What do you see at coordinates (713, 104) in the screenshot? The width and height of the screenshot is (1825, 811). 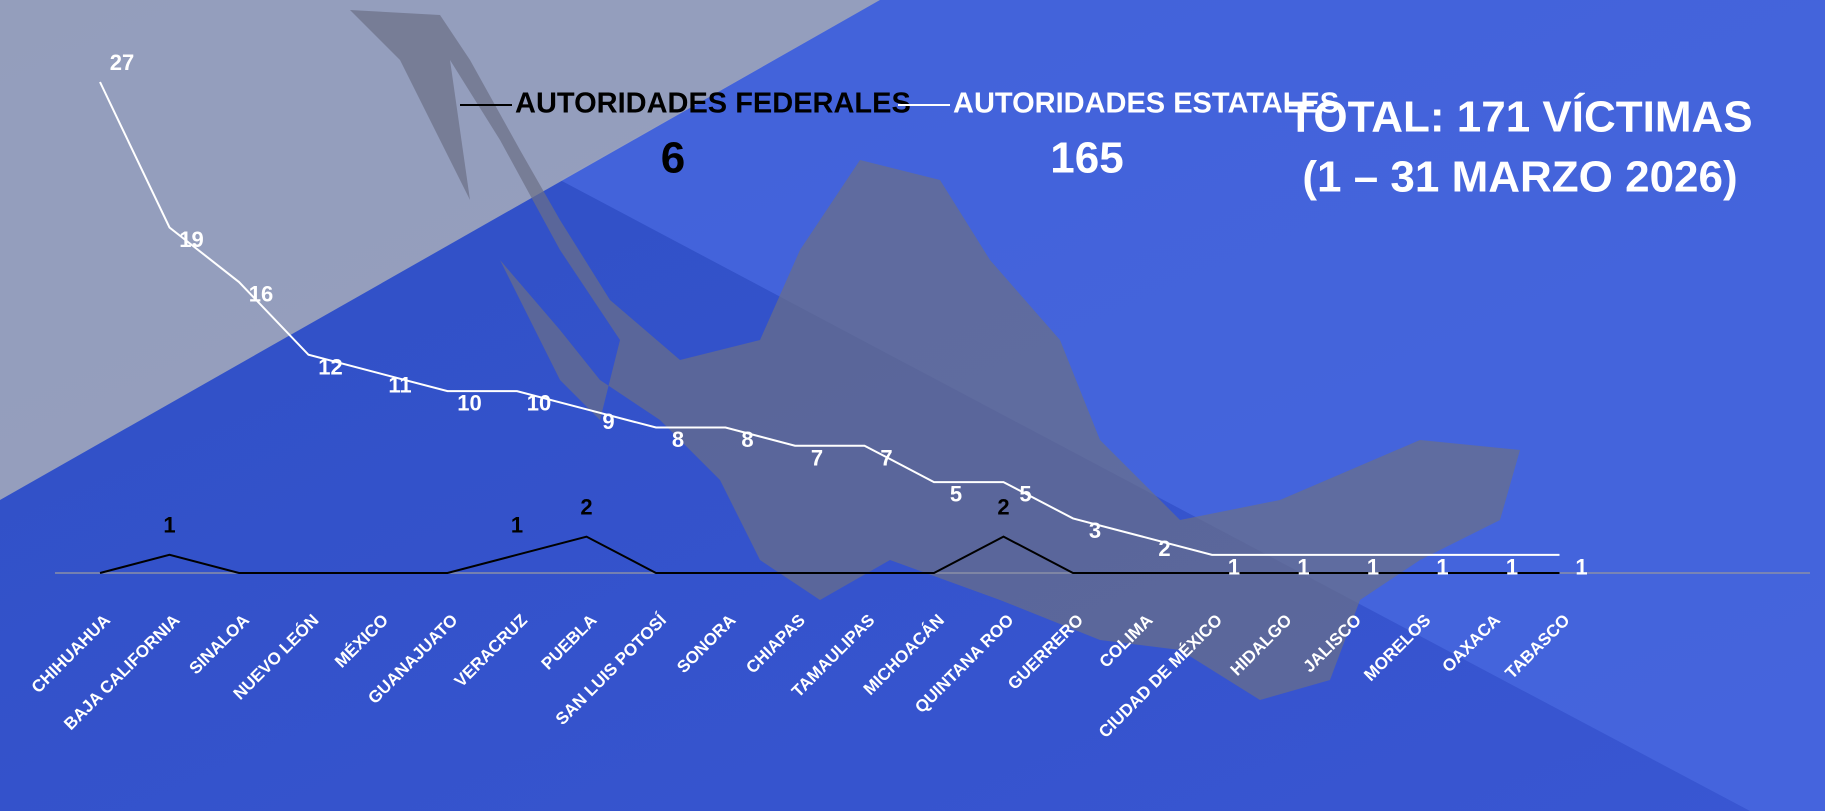 I see `legend-label: AUTORIDADES FEDERALES` at bounding box center [713, 104].